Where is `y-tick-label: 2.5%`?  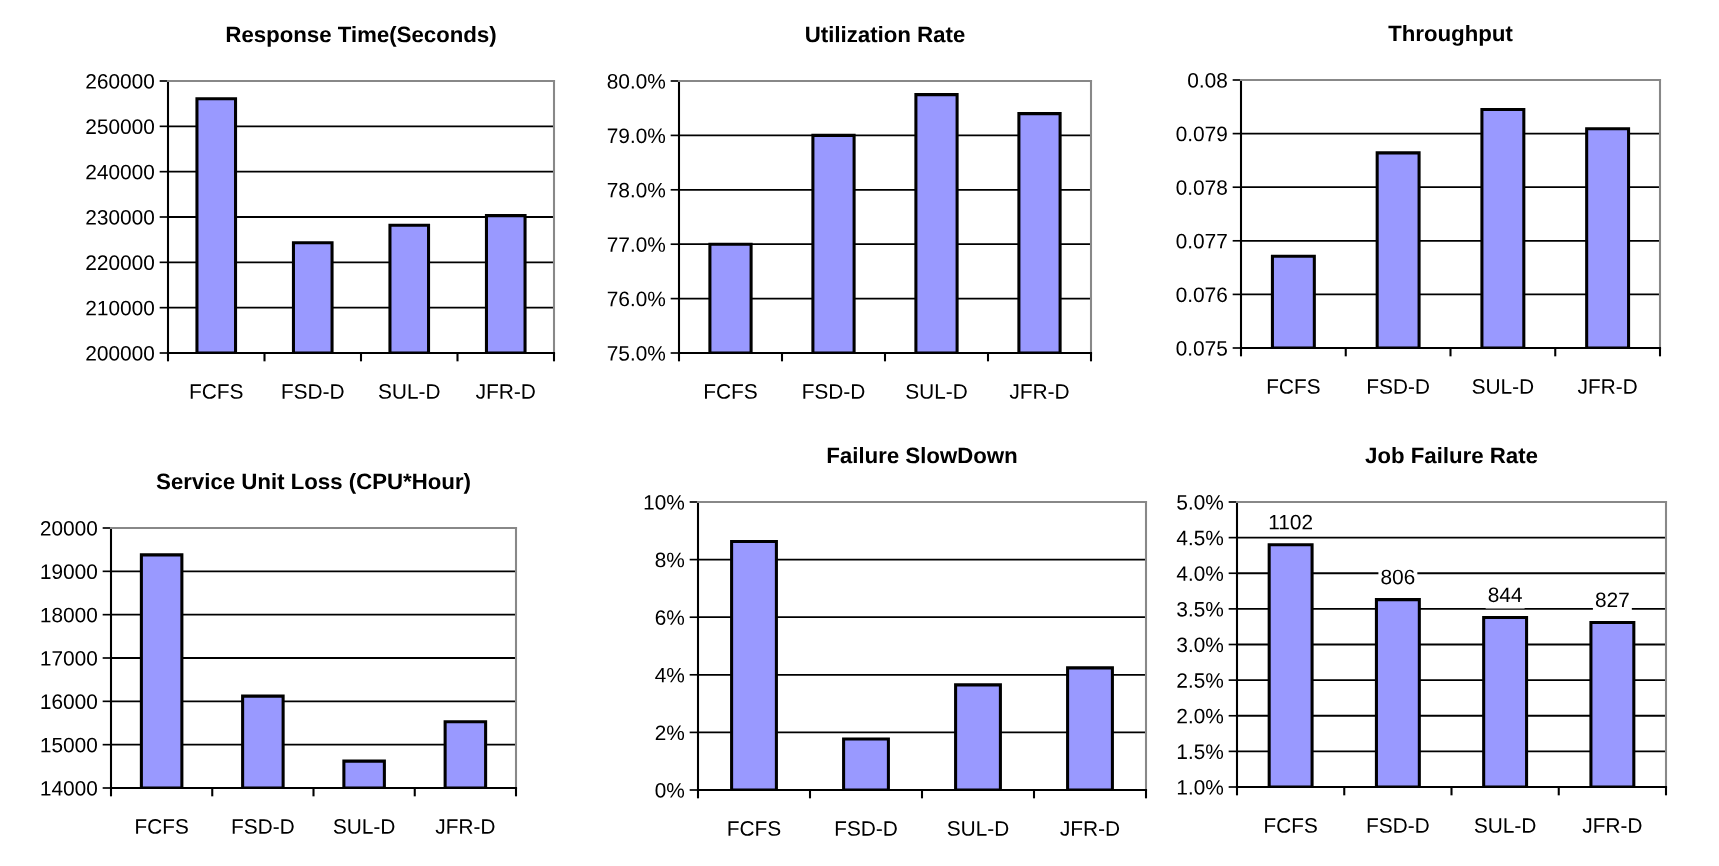 y-tick-label: 2.5% is located at coordinates (1200, 680).